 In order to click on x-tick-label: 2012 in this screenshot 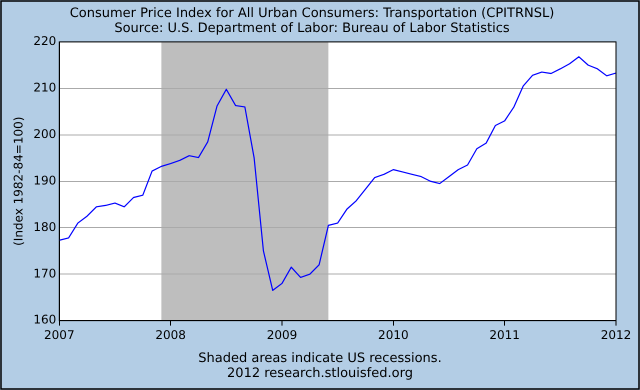, I will do `click(616, 335)`.